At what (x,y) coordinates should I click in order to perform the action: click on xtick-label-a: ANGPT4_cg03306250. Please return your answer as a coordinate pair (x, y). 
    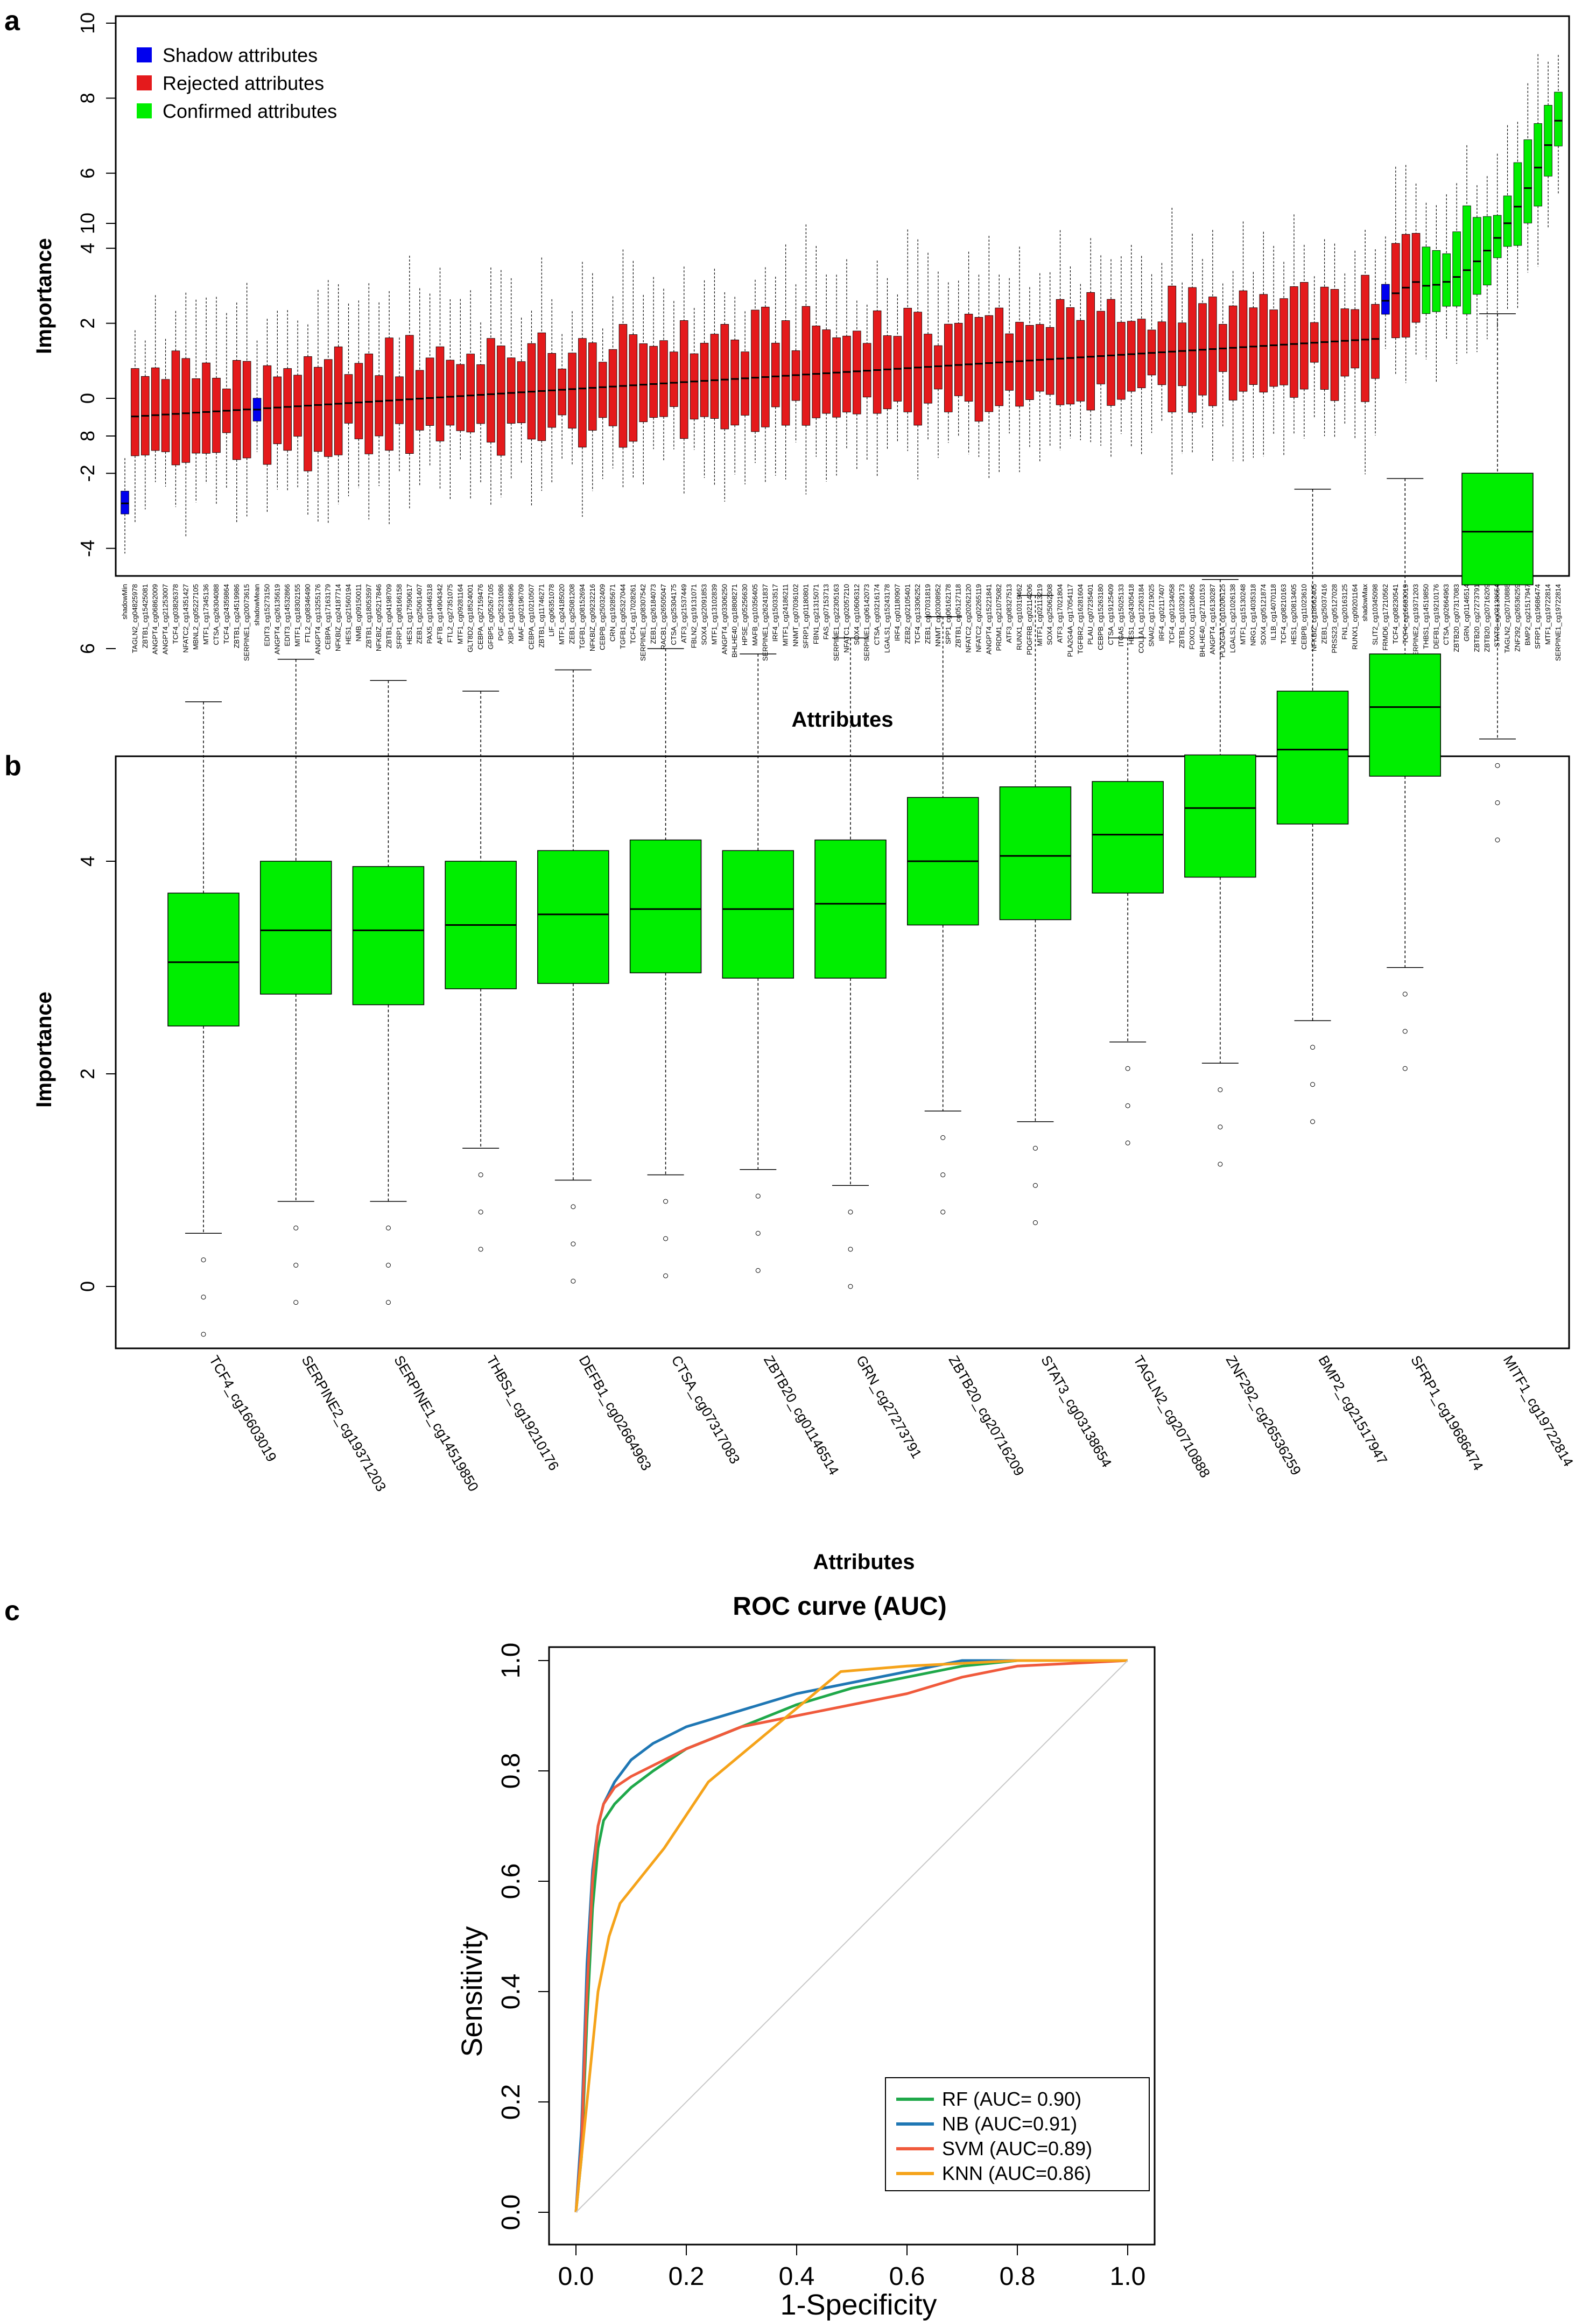
    Looking at the image, I should click on (724, 619).